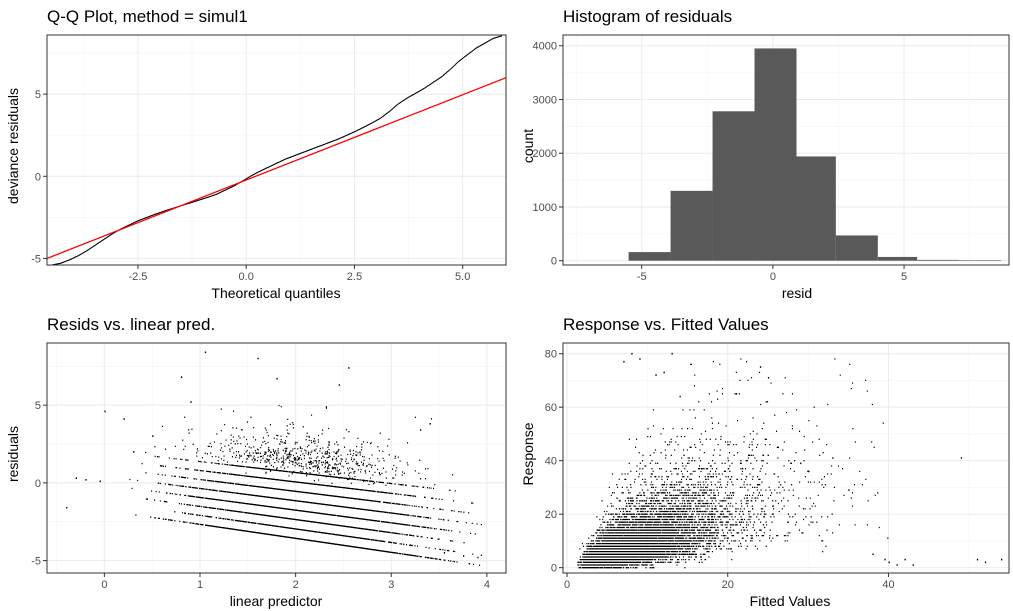 The image size is (1013, 611). What do you see at coordinates (528, 453) in the screenshot?
I see `fitted-ylabel: Response` at bounding box center [528, 453].